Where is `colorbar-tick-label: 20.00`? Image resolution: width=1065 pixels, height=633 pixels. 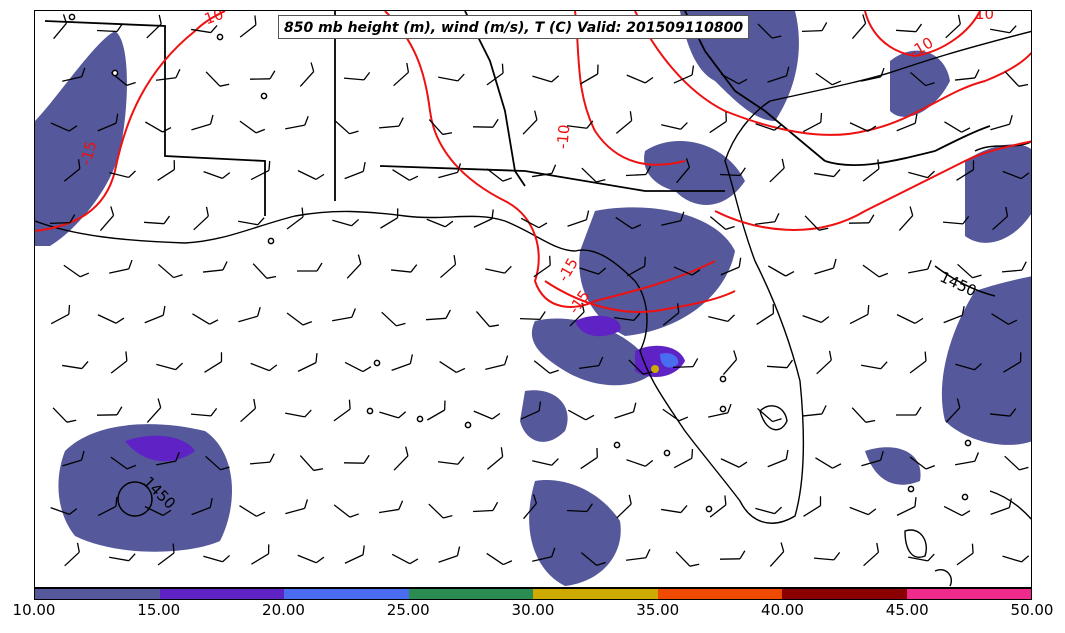 colorbar-tick-label: 20.00 is located at coordinates (283, 610).